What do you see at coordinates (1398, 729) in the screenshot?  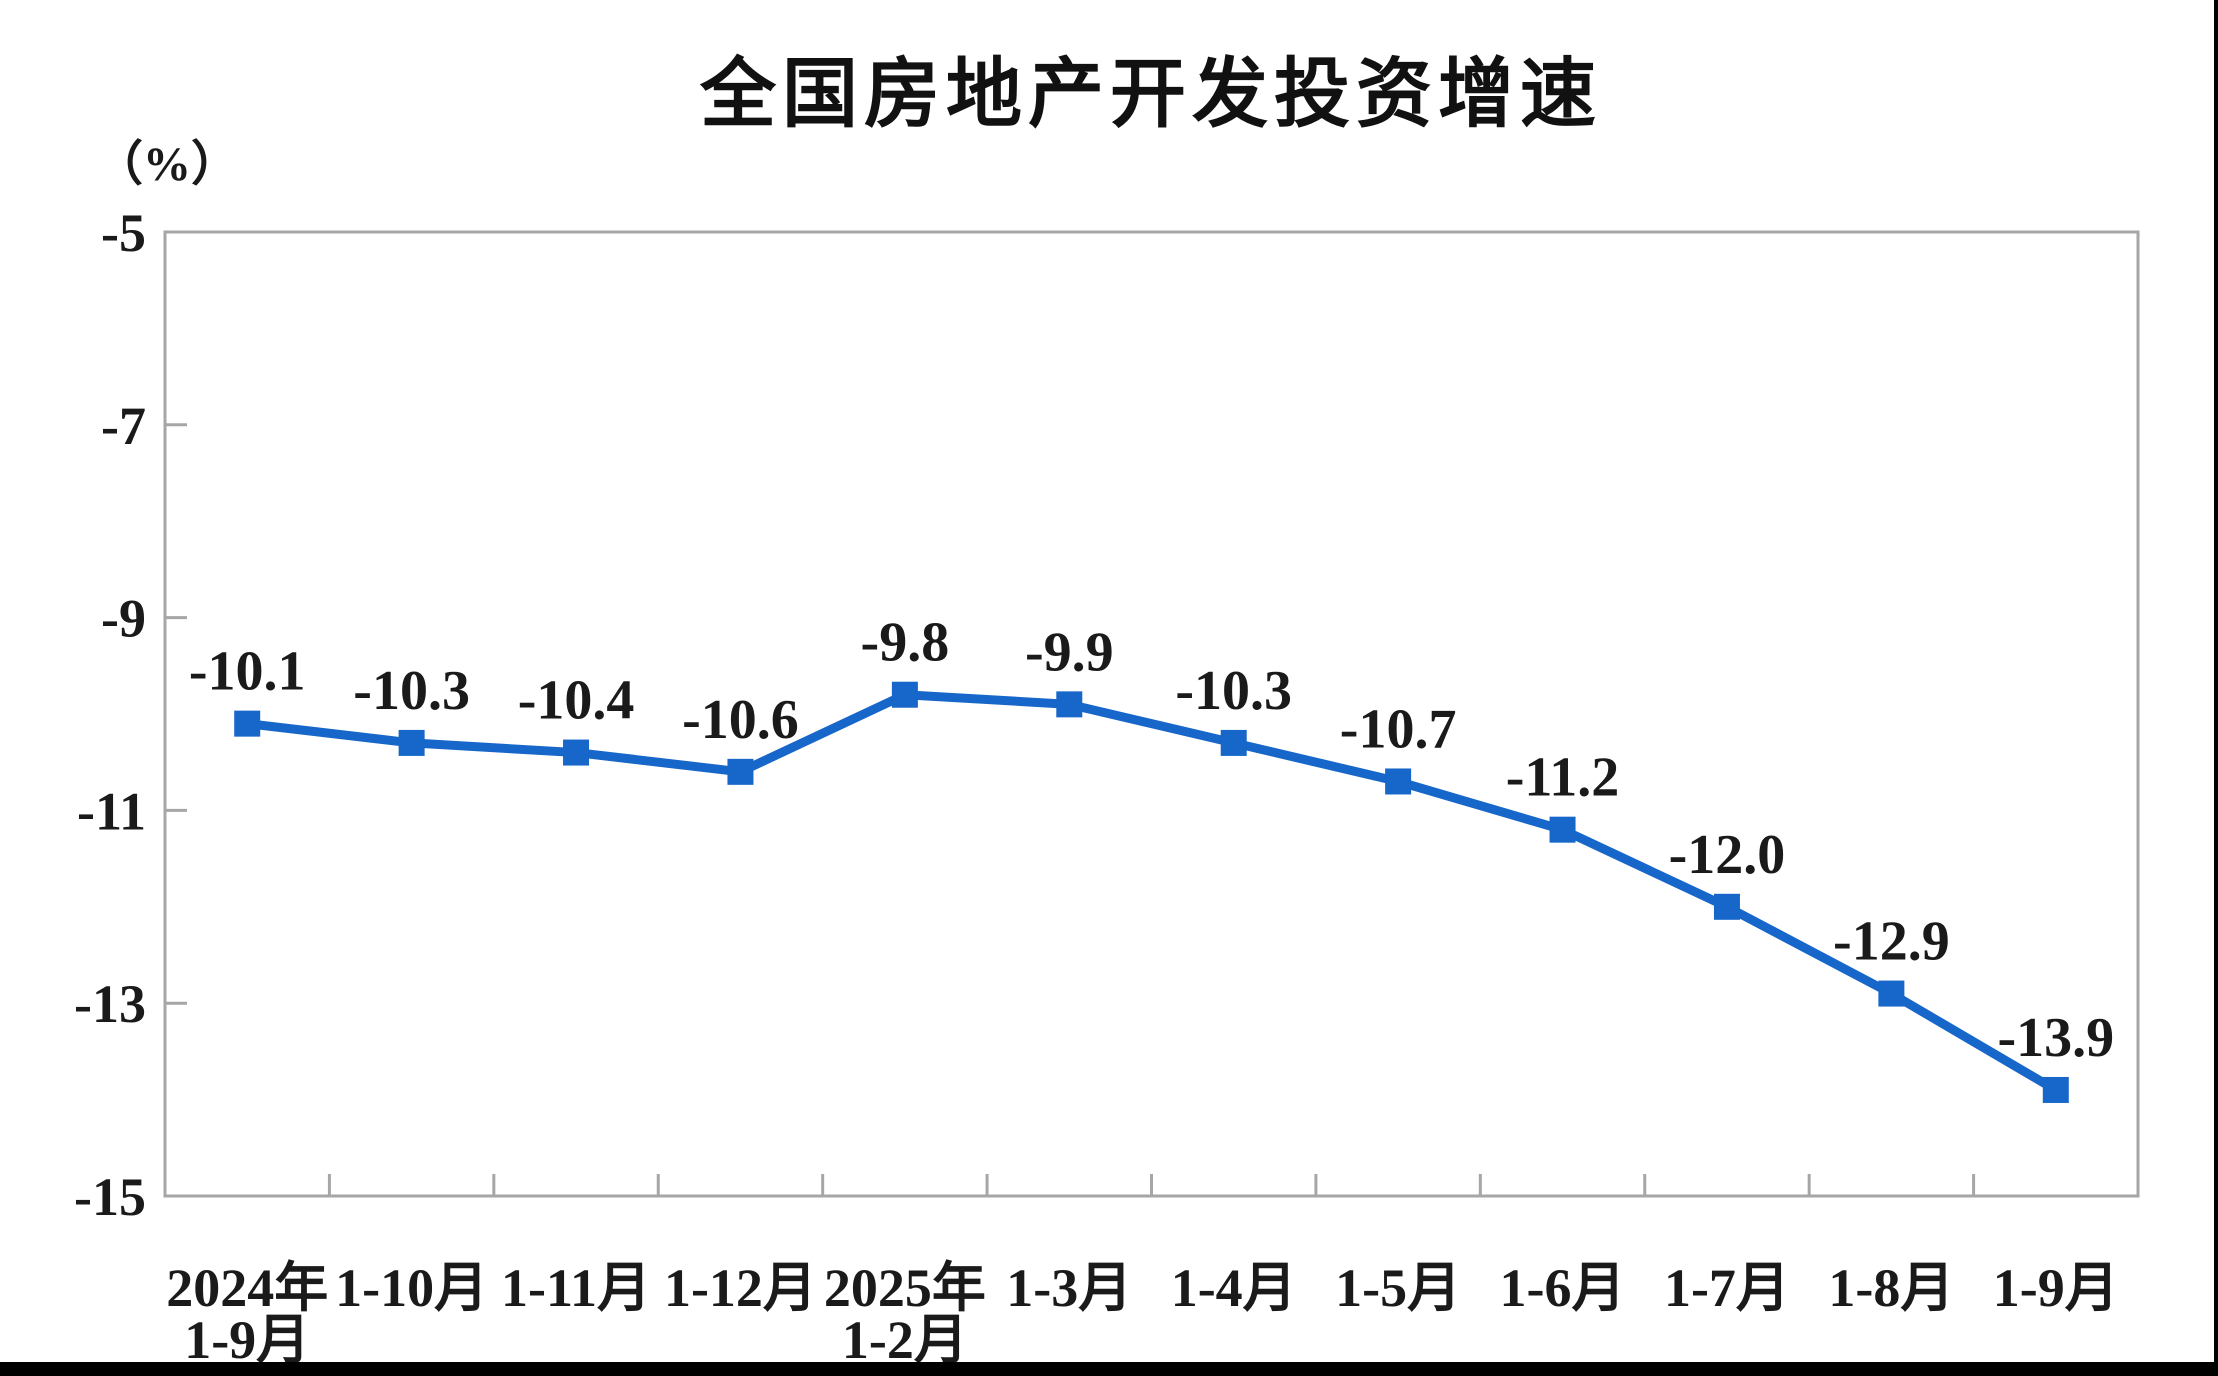 I see `data-point-label: -10.7` at bounding box center [1398, 729].